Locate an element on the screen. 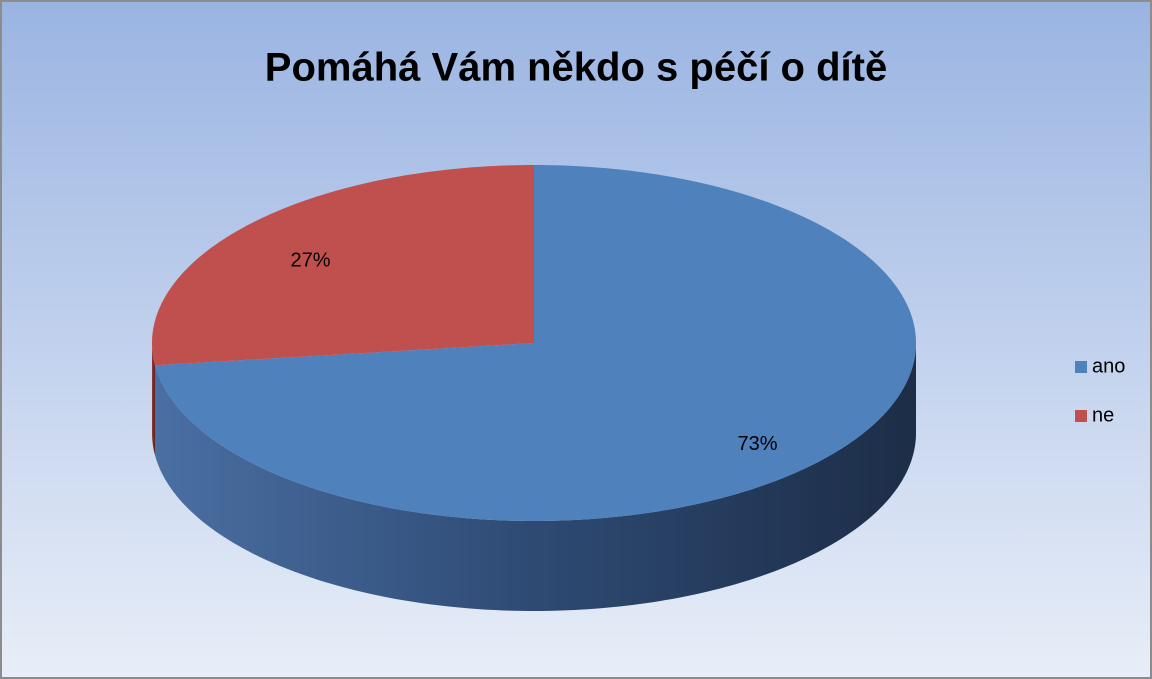 Image resolution: width=1152 pixels, height=679 pixels. chart-title: Pomáhá Vám někdo s péčí o dítě is located at coordinates (576, 68).